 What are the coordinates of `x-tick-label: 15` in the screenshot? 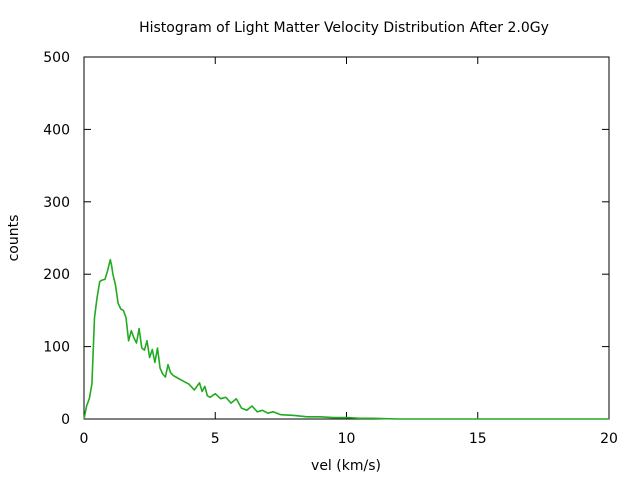 It's located at (478, 439).